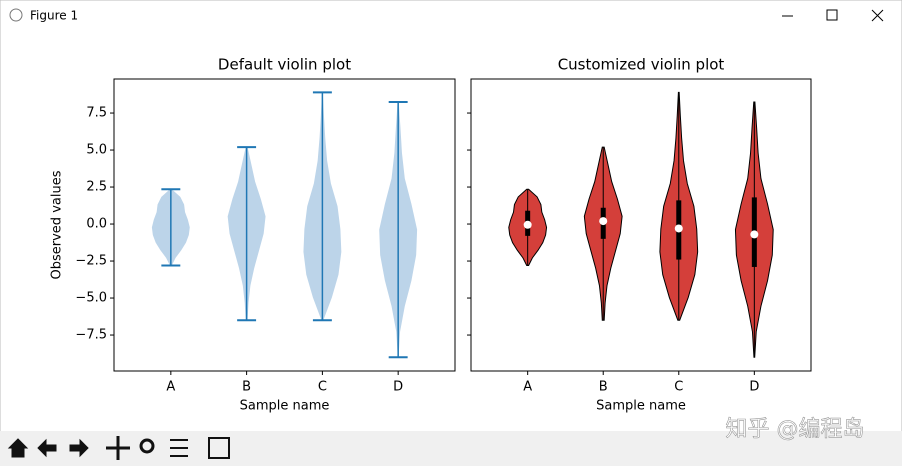 The height and width of the screenshot is (466, 902). Describe the element at coordinates (832, 15) in the screenshot. I see `maximize-button` at that location.